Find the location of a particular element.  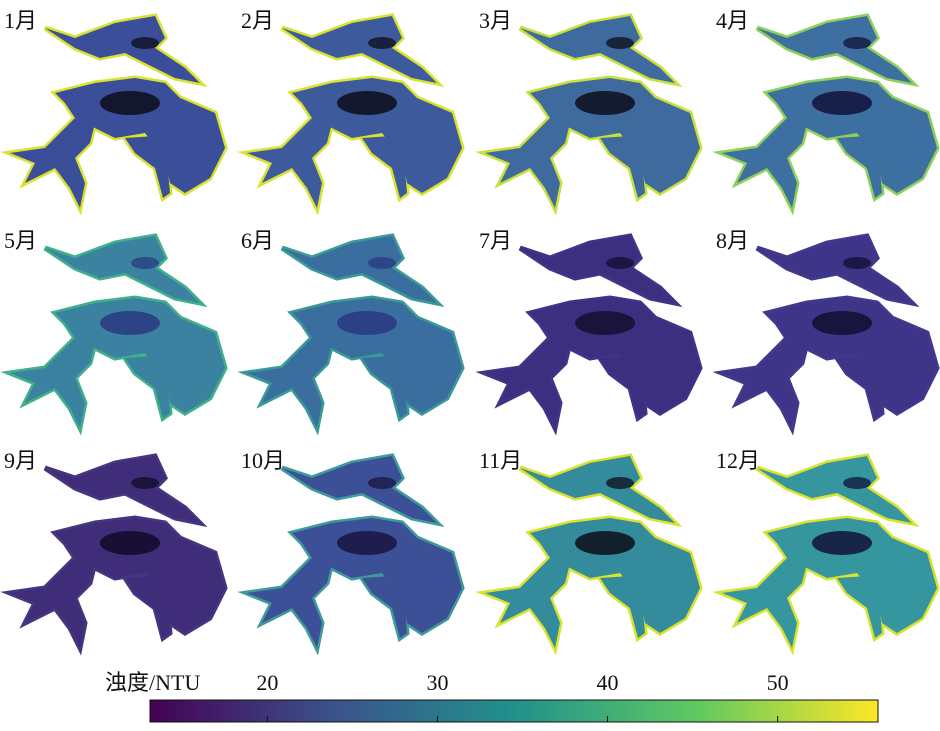

tick-label: 20 is located at coordinates (267, 682).